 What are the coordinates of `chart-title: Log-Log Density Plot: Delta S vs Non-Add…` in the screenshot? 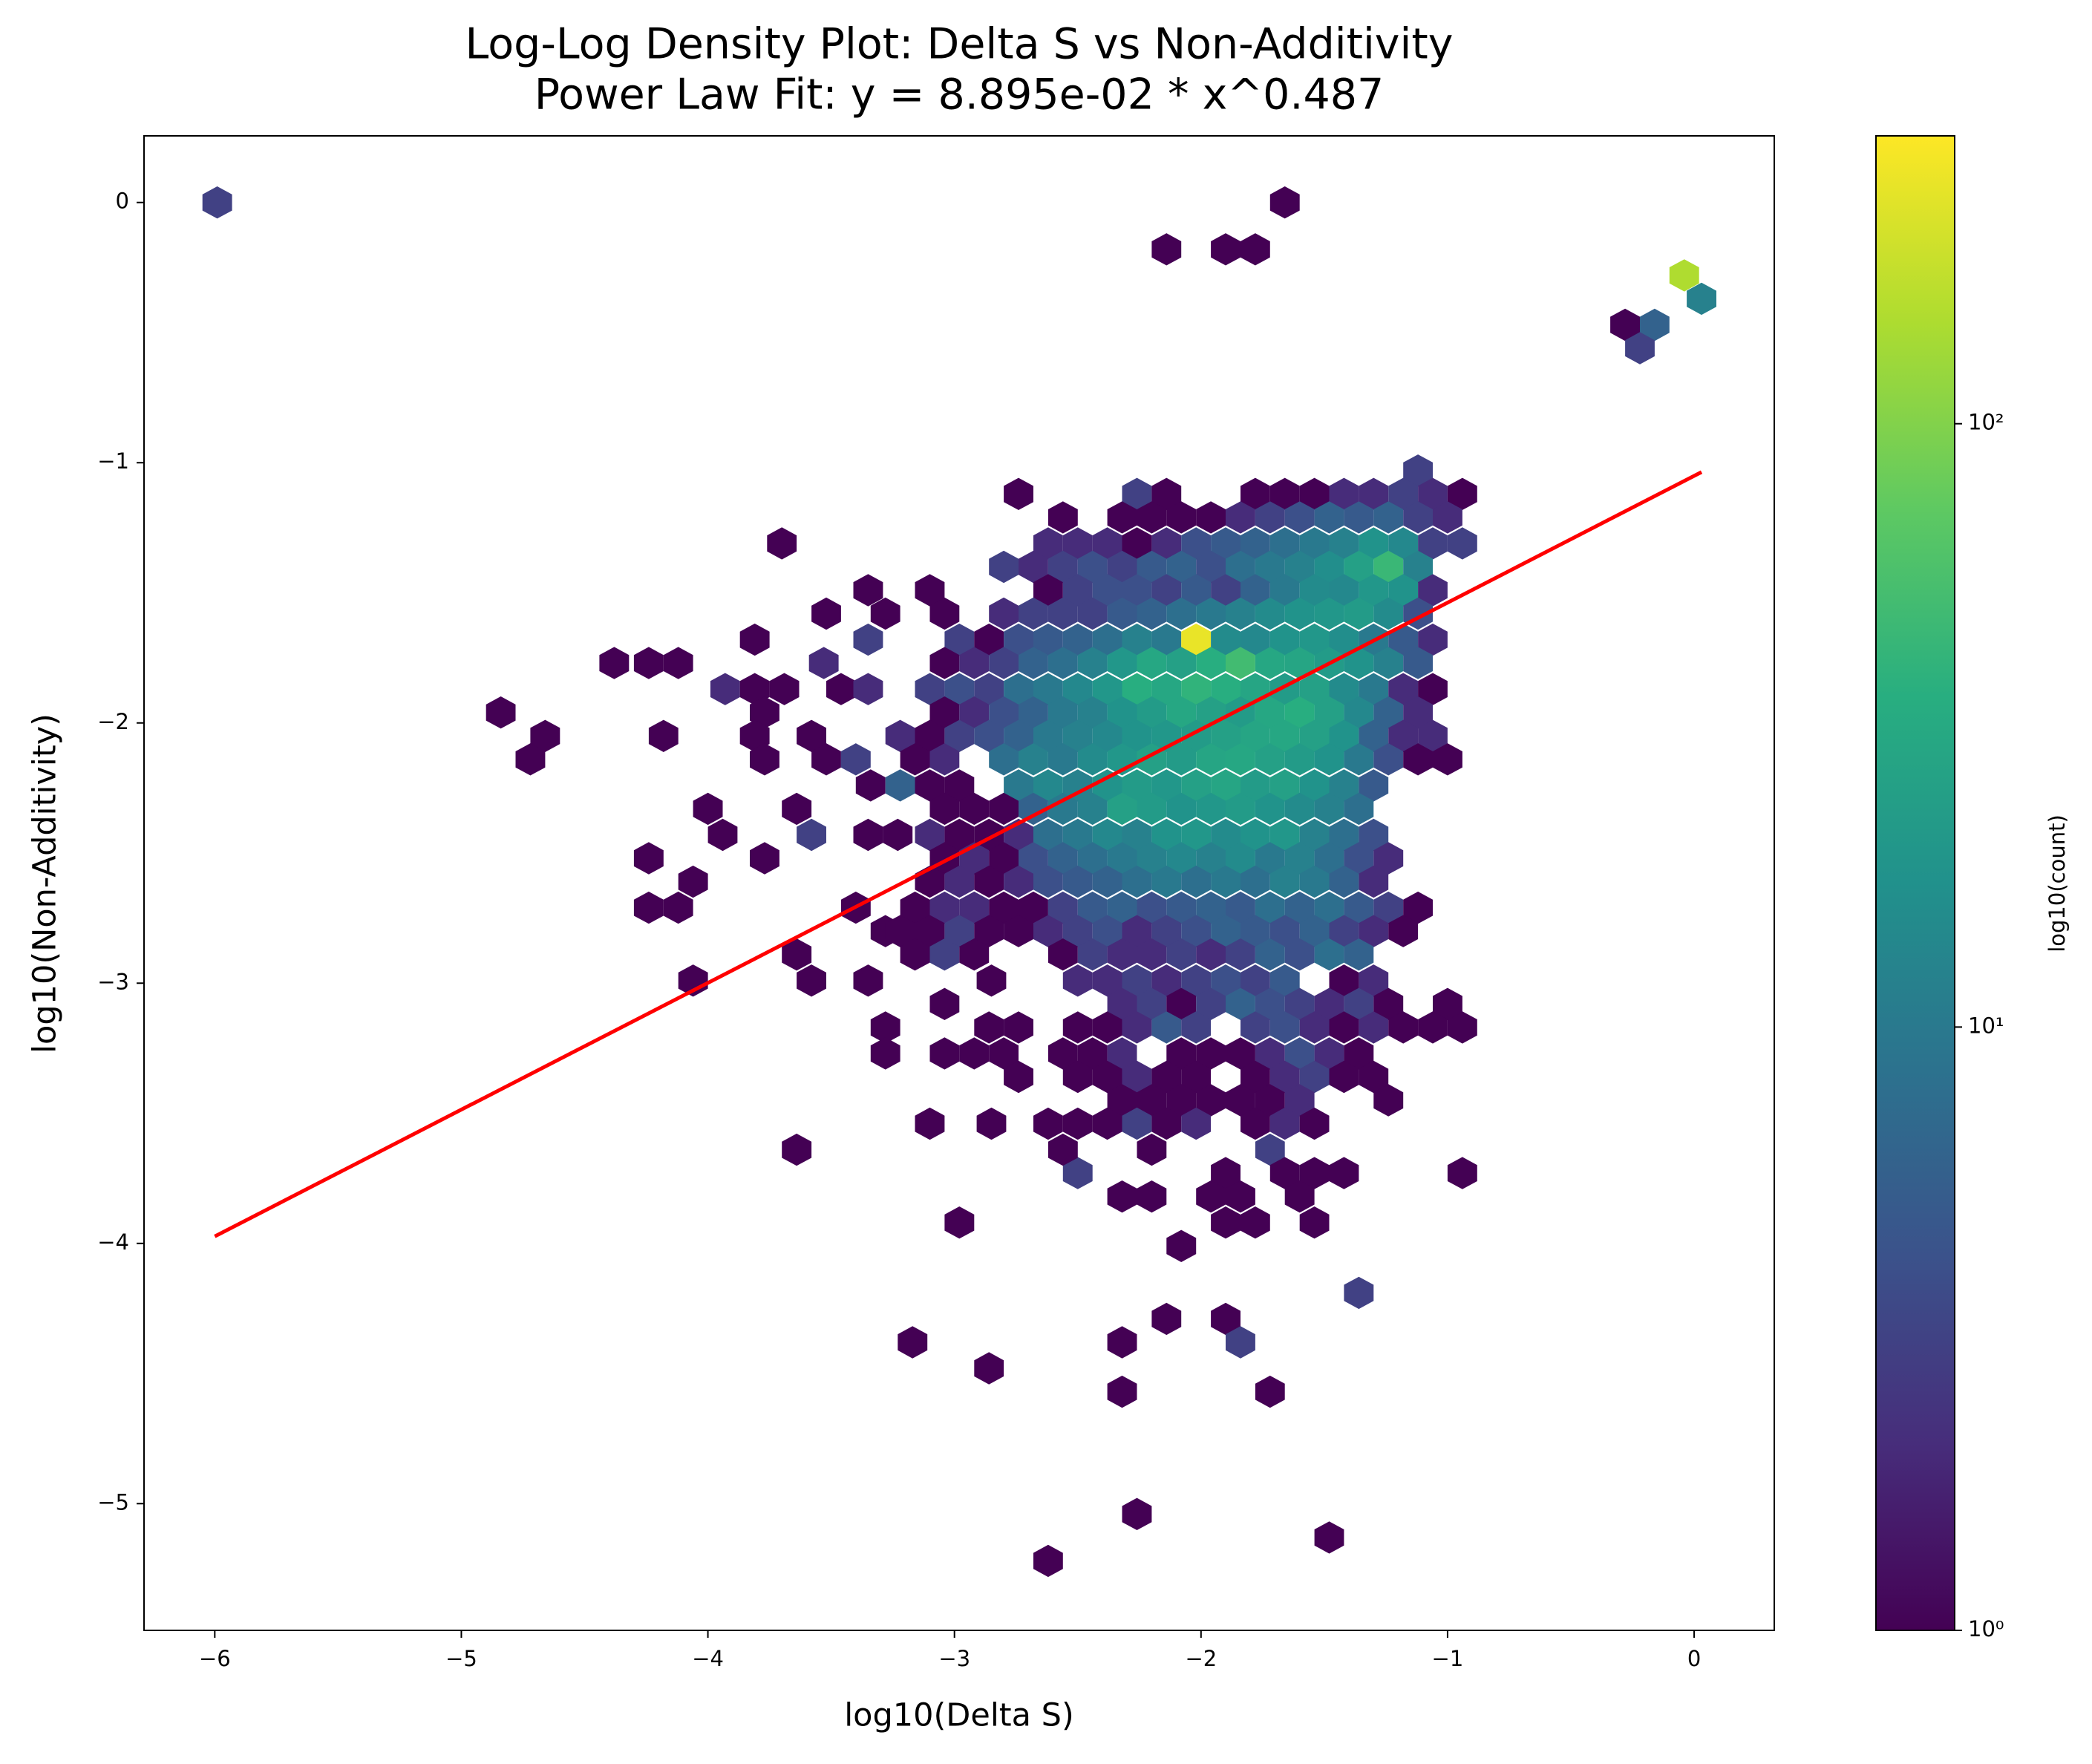 It's located at (960, 44).